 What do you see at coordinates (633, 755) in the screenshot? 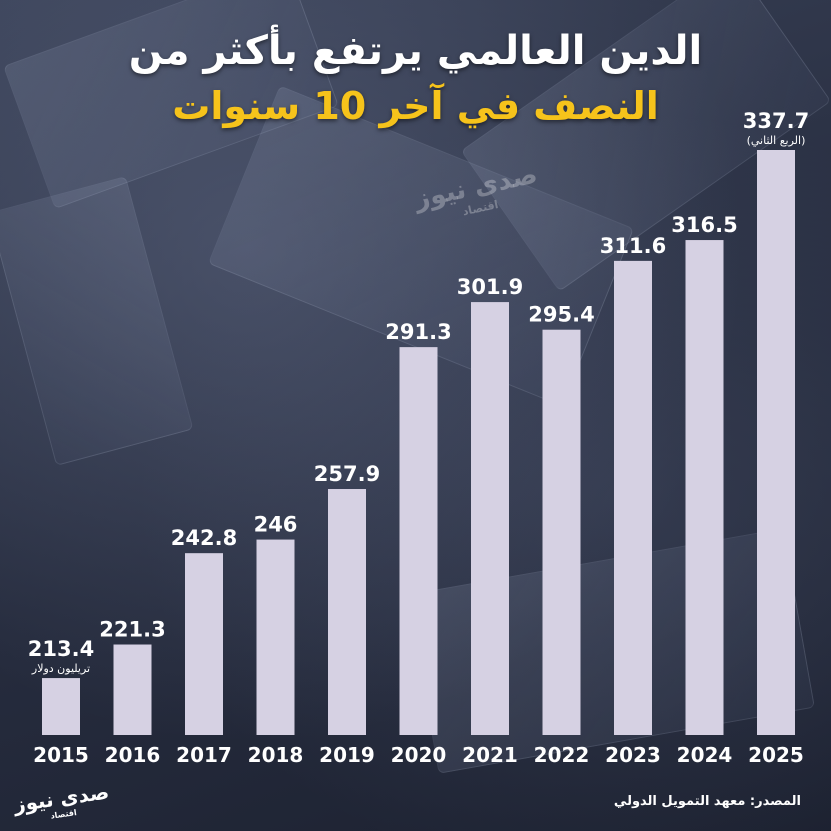
I see `year-label-2023: 2023` at bounding box center [633, 755].